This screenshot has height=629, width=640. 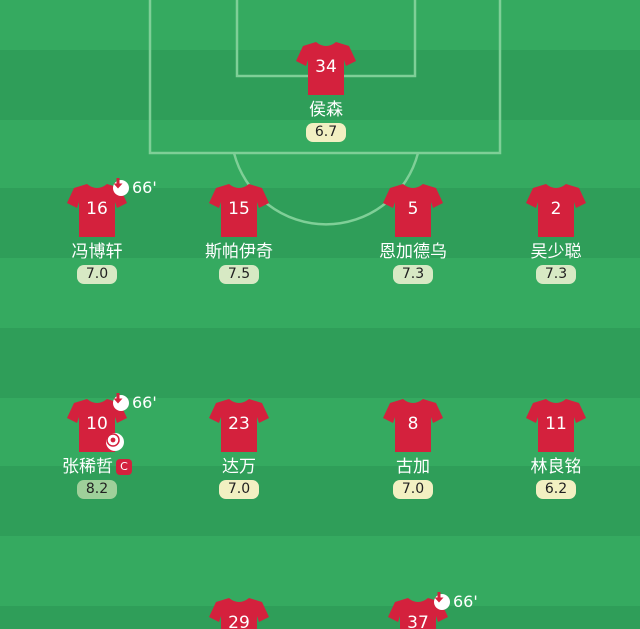 I want to click on player-name: 达万, so click(x=239, y=467).